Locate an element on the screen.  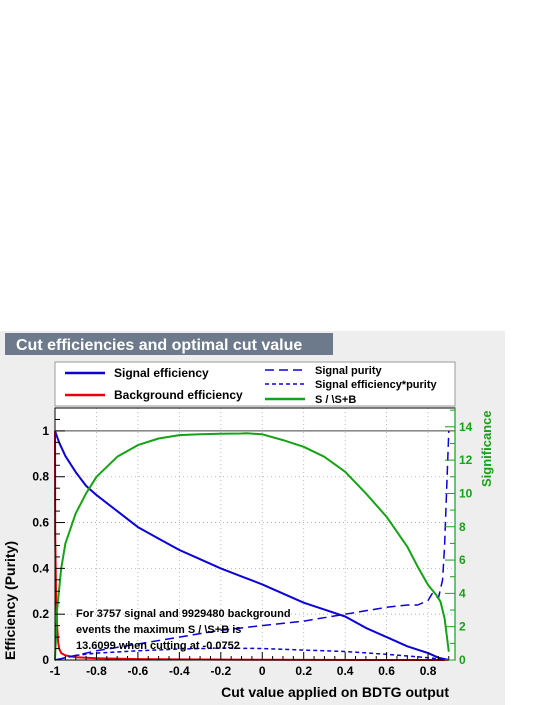
y-tick-label: 0.8 is located at coordinates (40, 477).